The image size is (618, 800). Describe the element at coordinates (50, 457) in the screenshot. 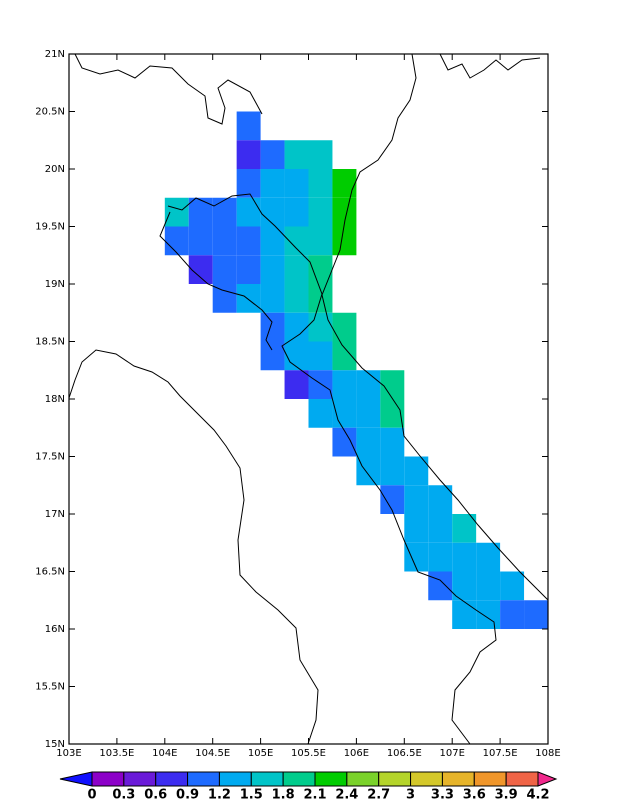

I see `y-tick-label: 17.5N` at that location.